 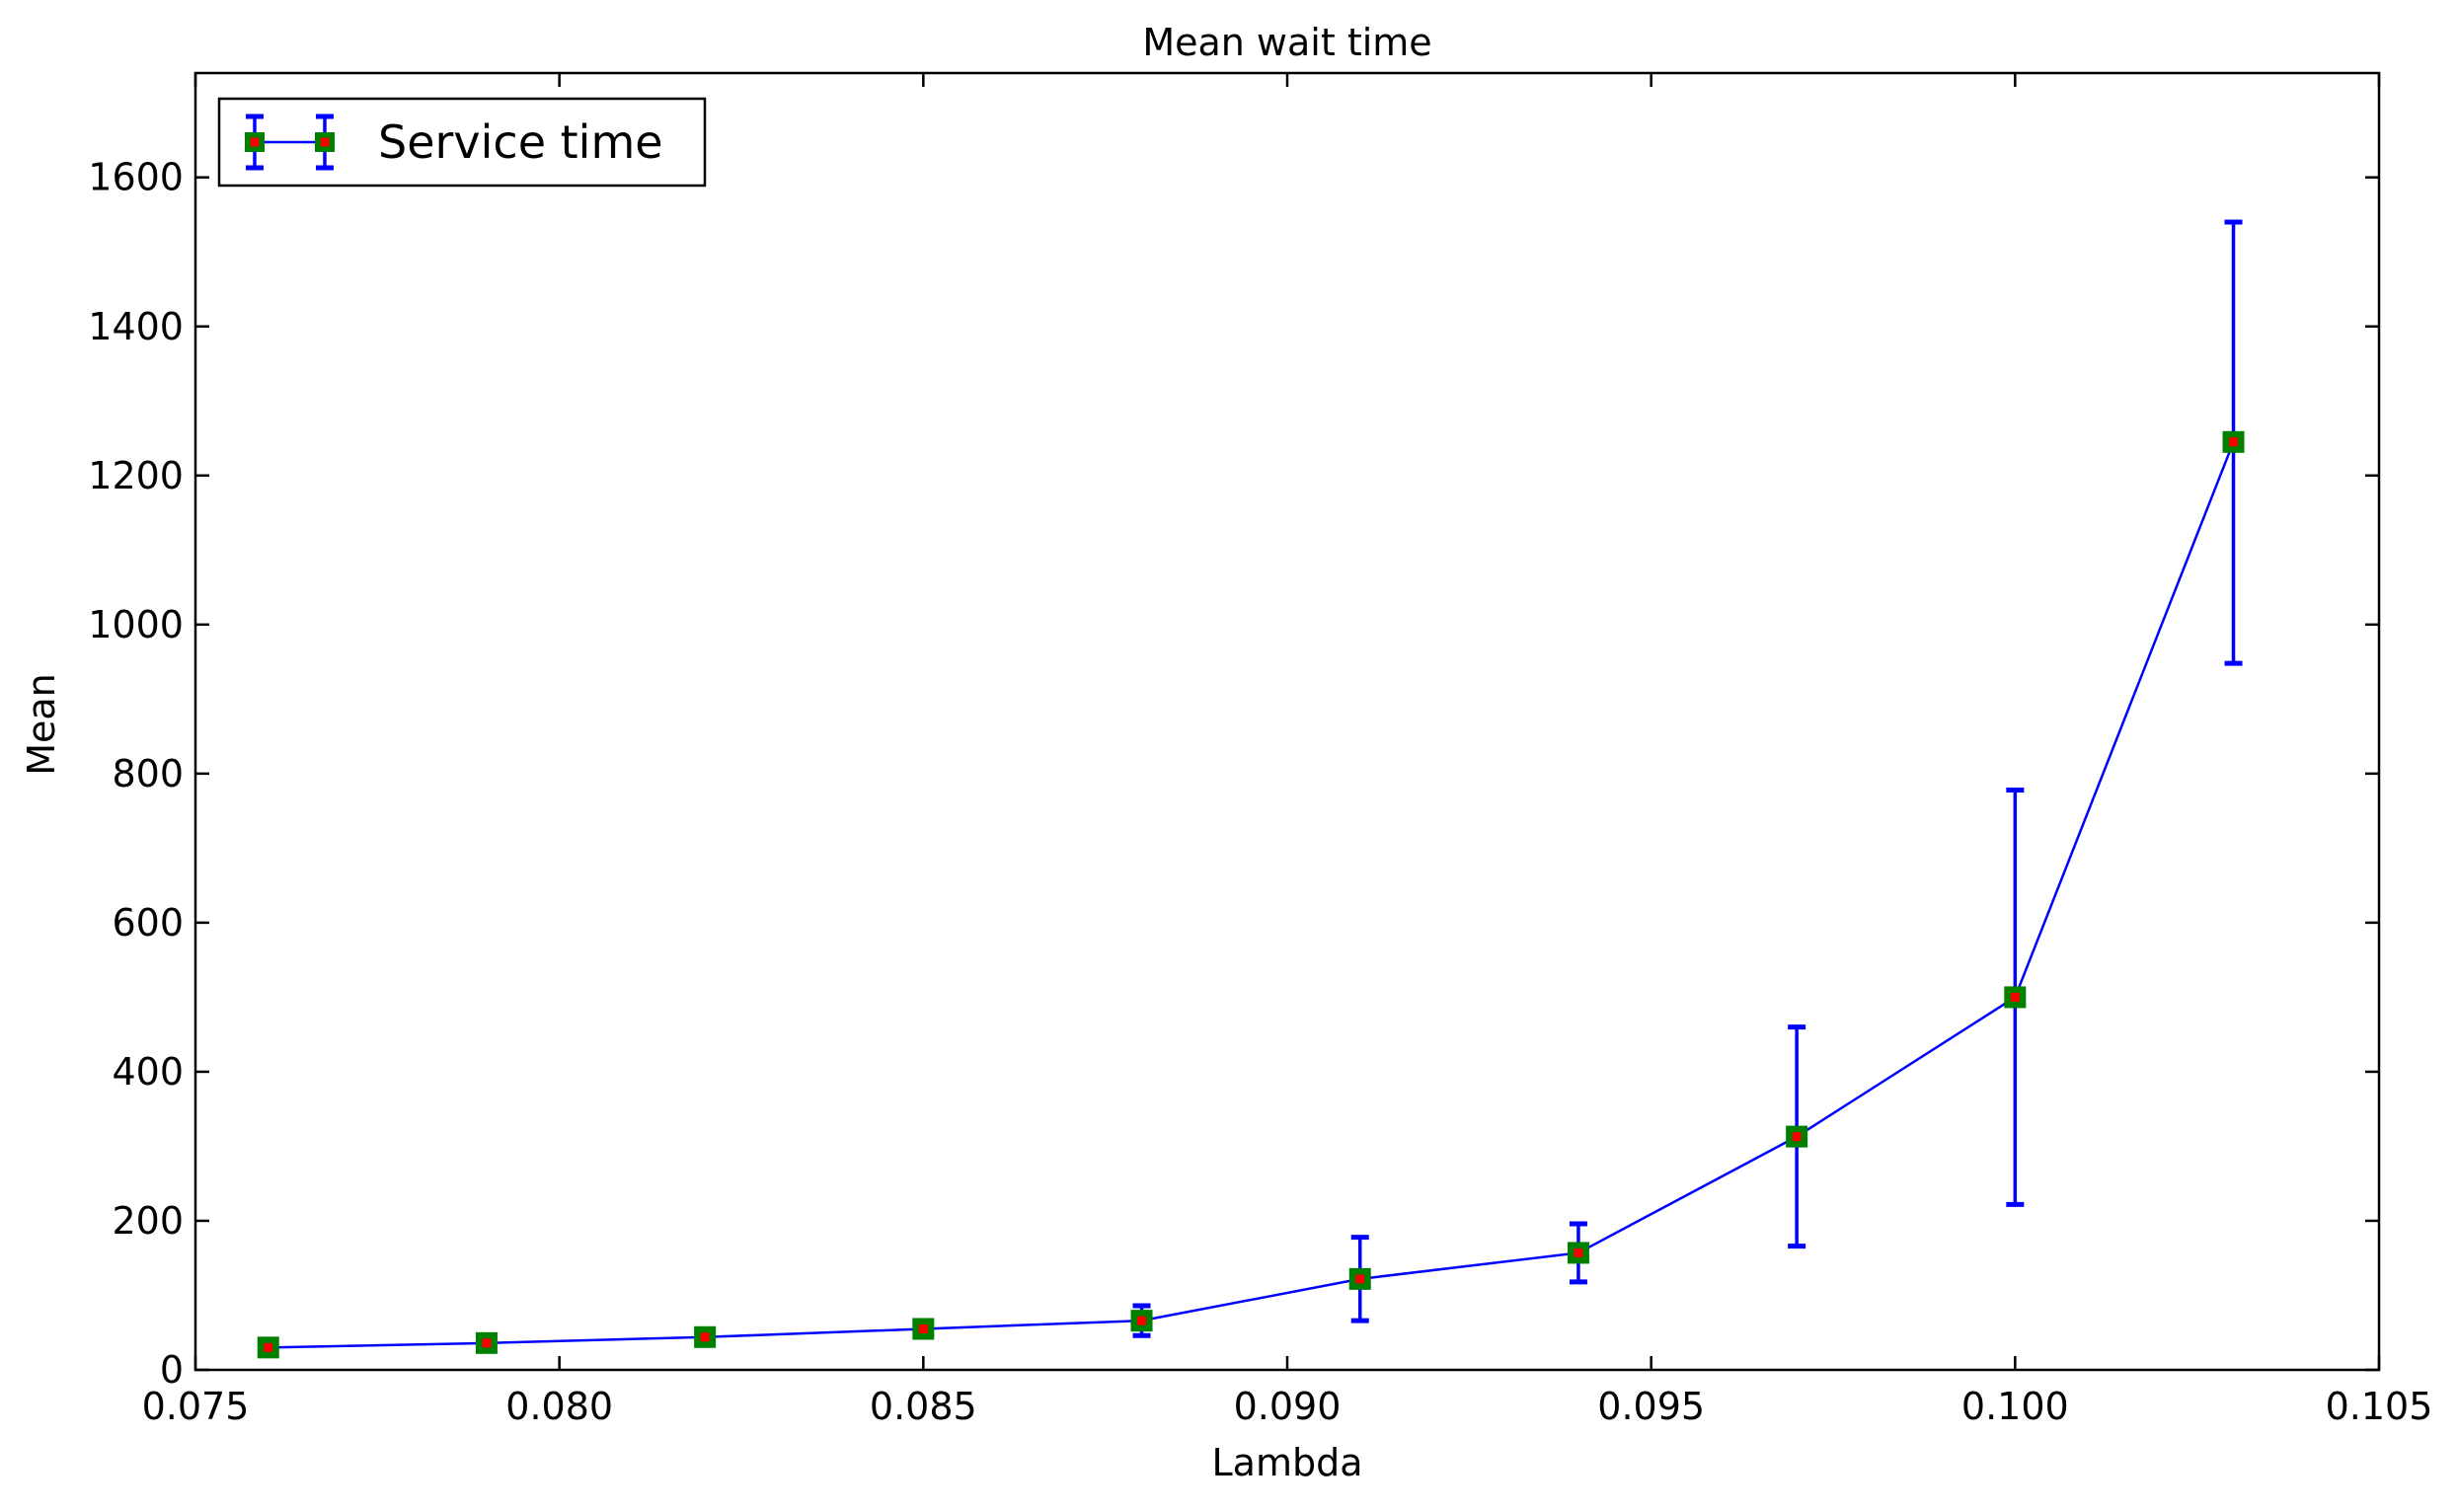 I want to click on x-tick-label: 0.075, so click(x=196, y=1407).